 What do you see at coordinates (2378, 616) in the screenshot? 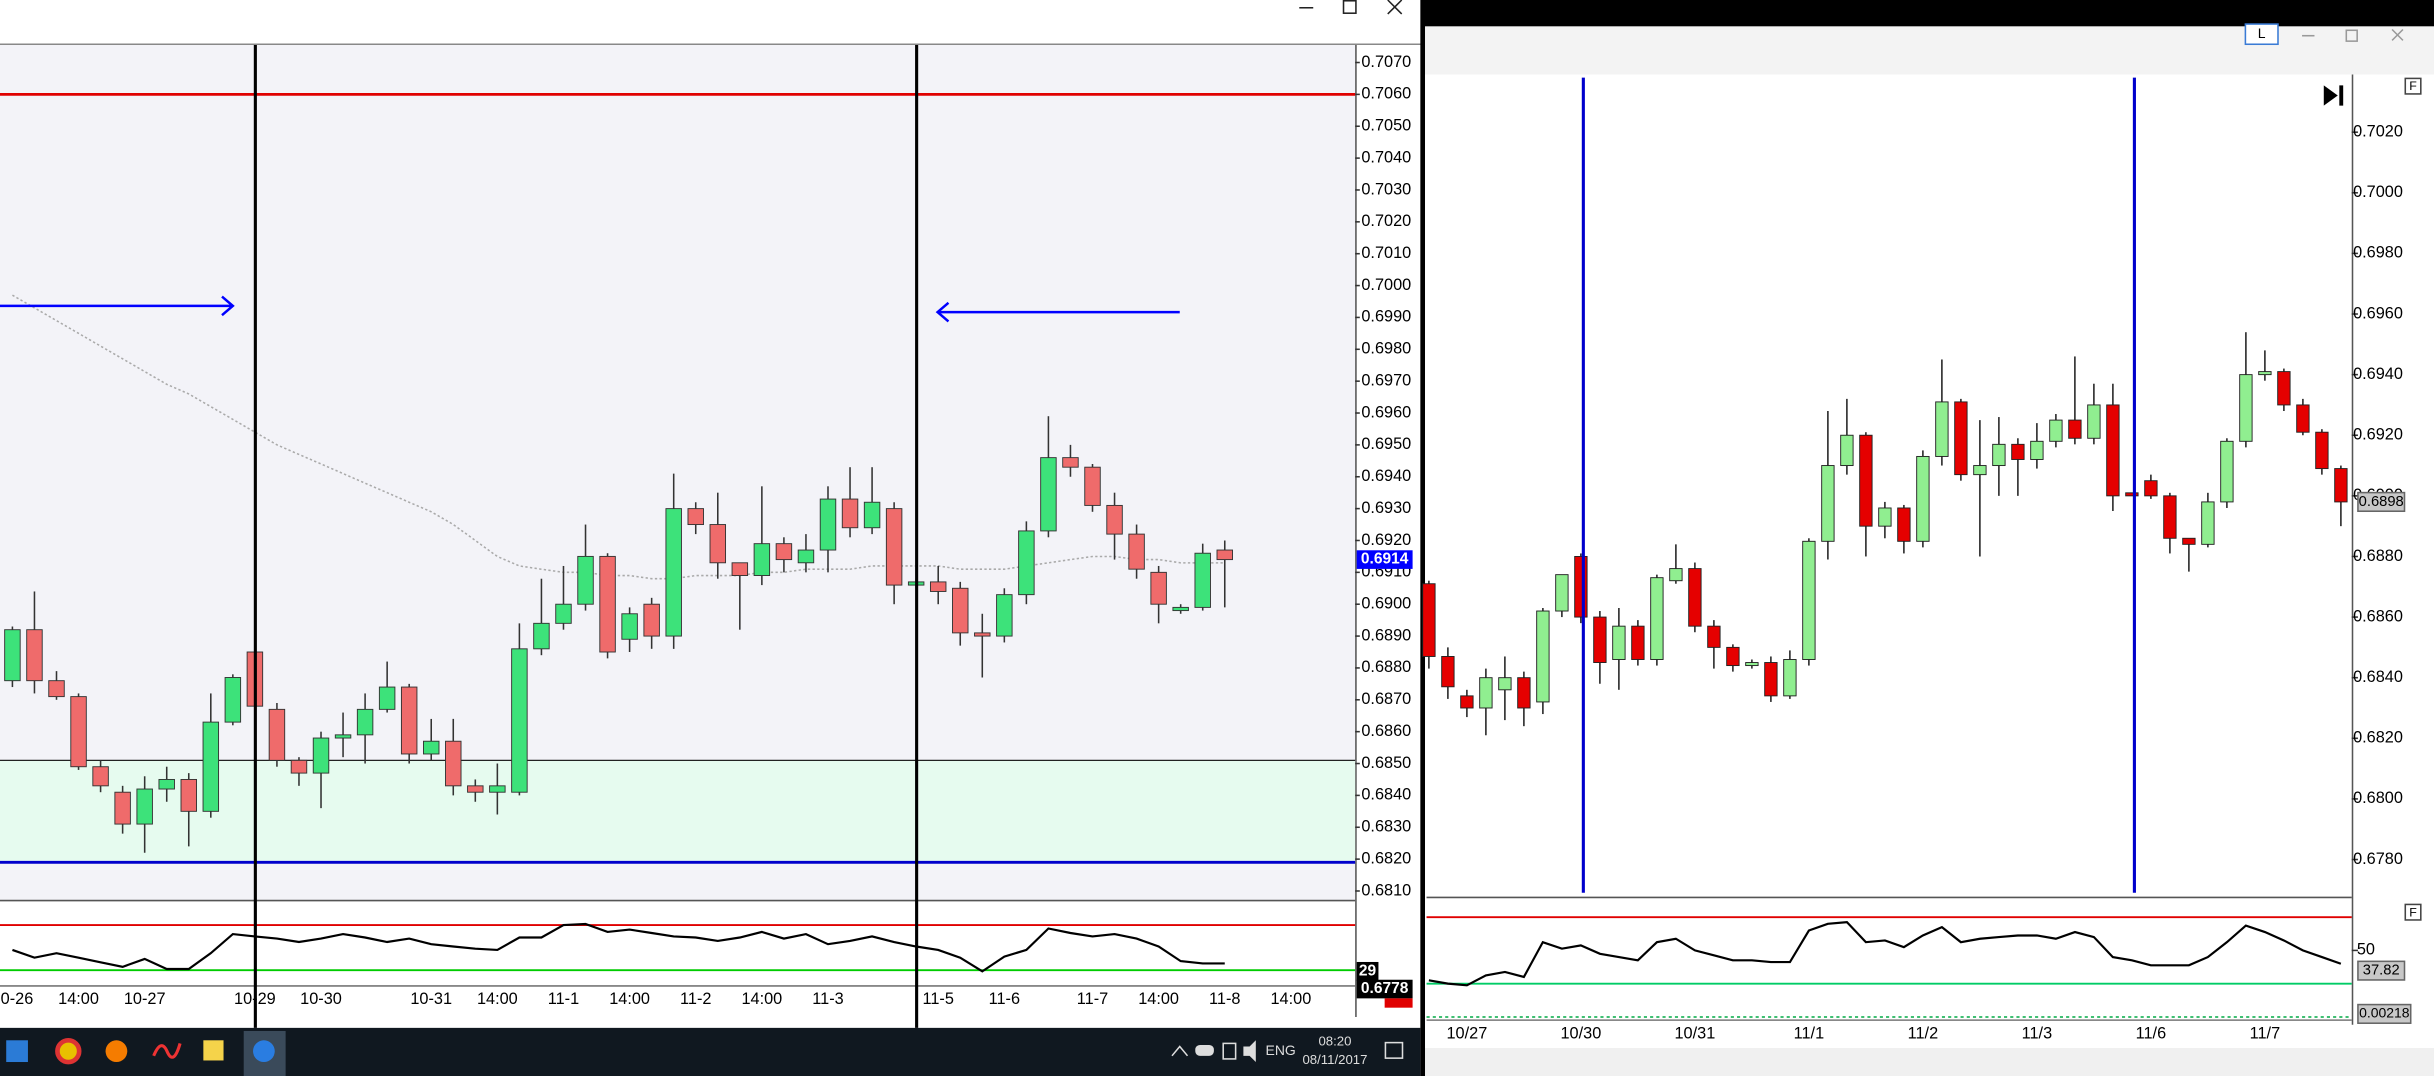
I see `y-tick-label: 0.6860` at bounding box center [2378, 616].